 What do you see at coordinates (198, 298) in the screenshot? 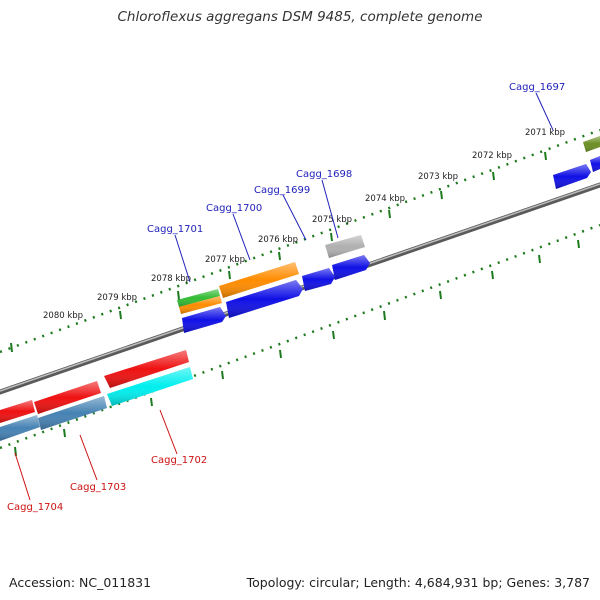
I see `gene-feature-cagg-1701-green` at bounding box center [198, 298].